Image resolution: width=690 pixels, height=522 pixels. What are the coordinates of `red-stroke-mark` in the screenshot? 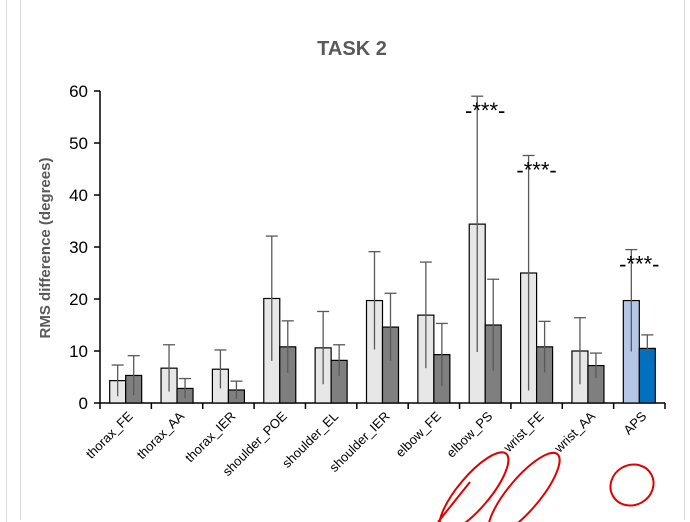 It's located at (454, 501).